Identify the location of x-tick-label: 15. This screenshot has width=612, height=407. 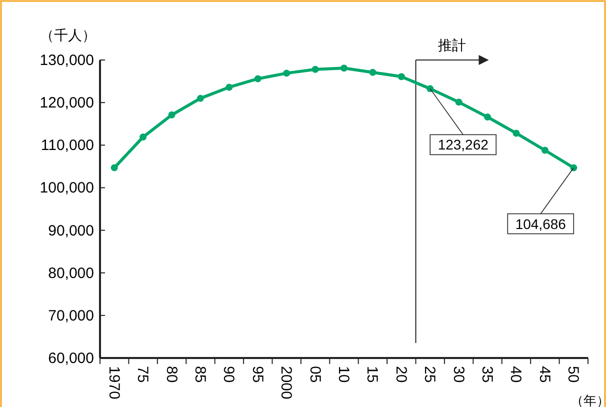
(372, 374).